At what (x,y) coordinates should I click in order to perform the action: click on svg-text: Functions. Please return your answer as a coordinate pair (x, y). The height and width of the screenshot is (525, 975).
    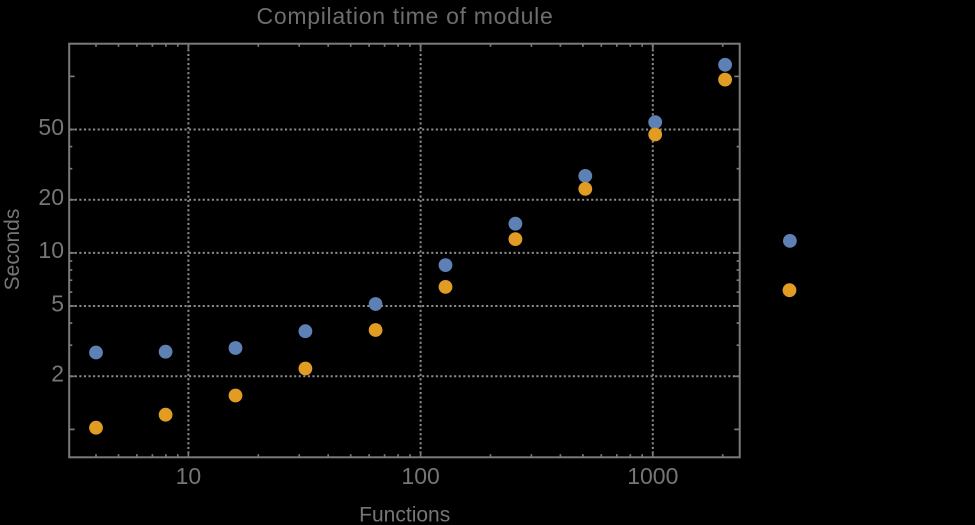
    Looking at the image, I should click on (404, 514).